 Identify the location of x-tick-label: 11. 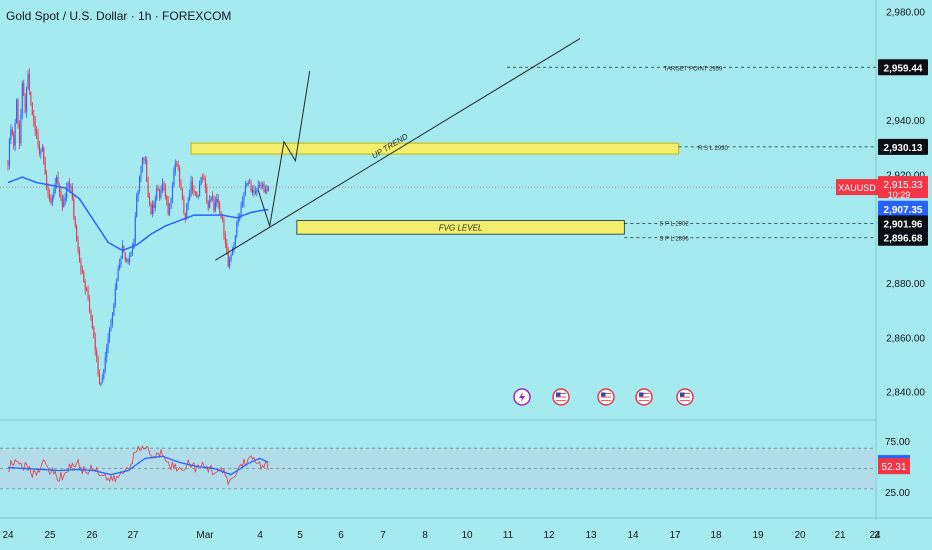
(508, 535).